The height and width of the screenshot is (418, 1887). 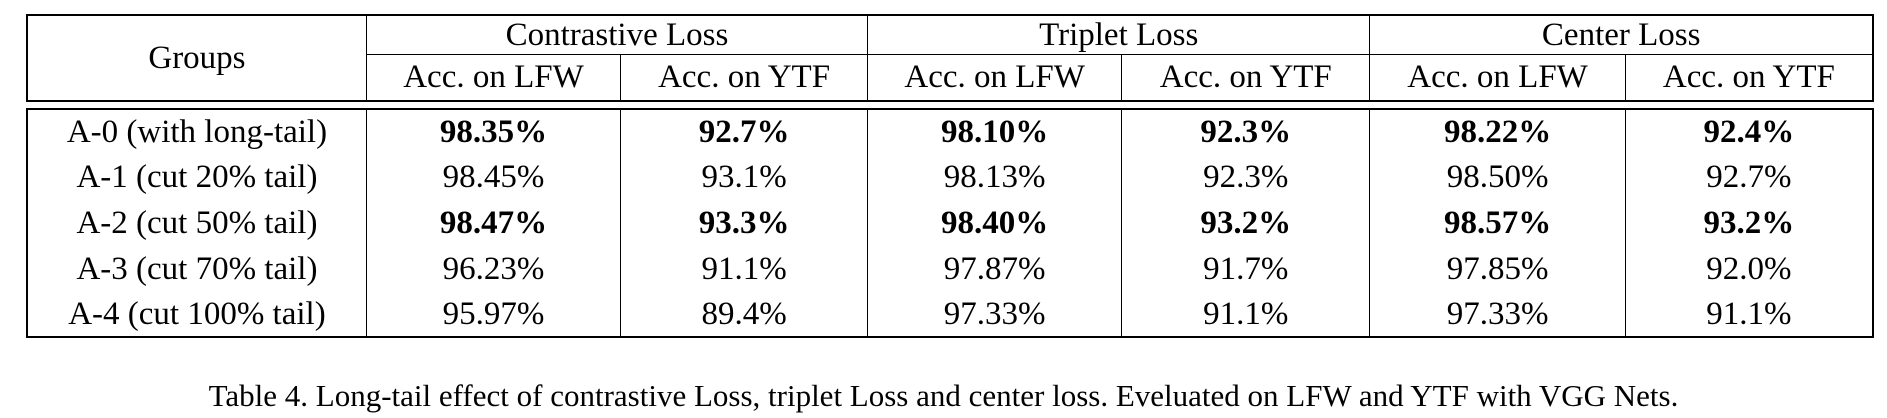 I want to click on value-cell: 96.23%, so click(x=494, y=269).